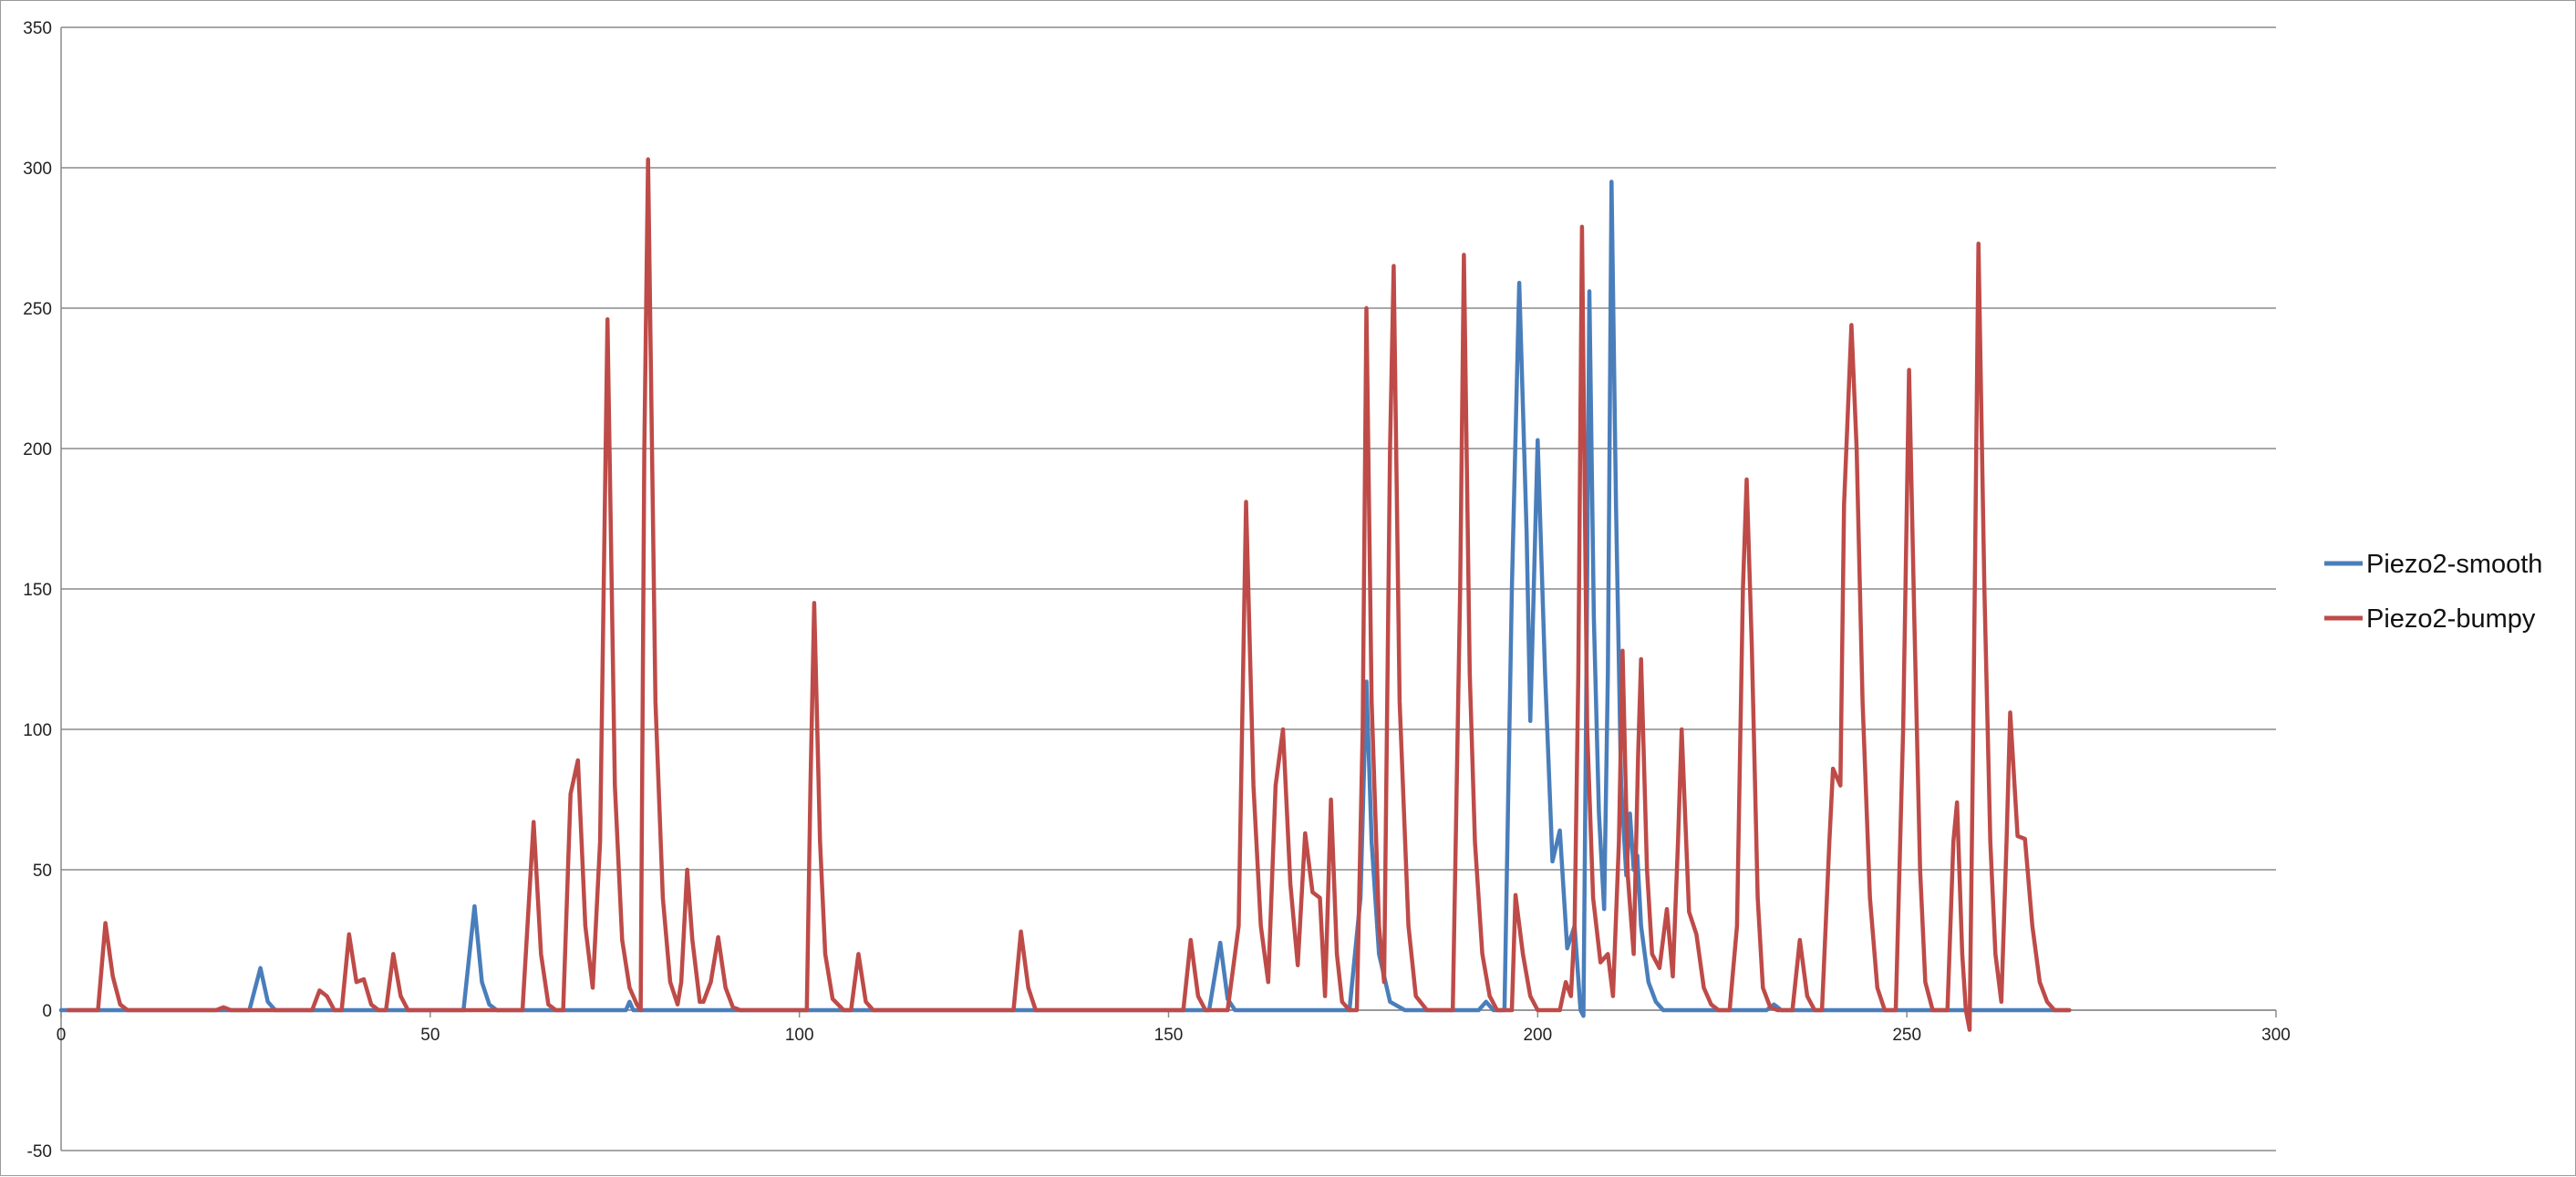 The image size is (2576, 1177). What do you see at coordinates (2451, 619) in the screenshot?
I see `legend-label: Piezo2-bumpy` at bounding box center [2451, 619].